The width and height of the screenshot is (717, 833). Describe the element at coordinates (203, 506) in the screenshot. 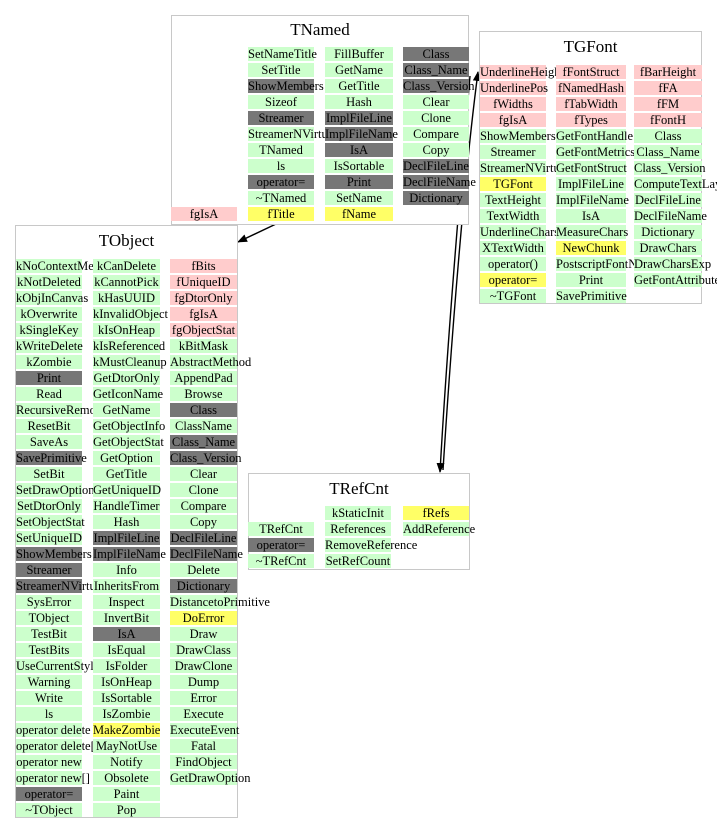

I see `member-tobject-compare: Compare` at that location.